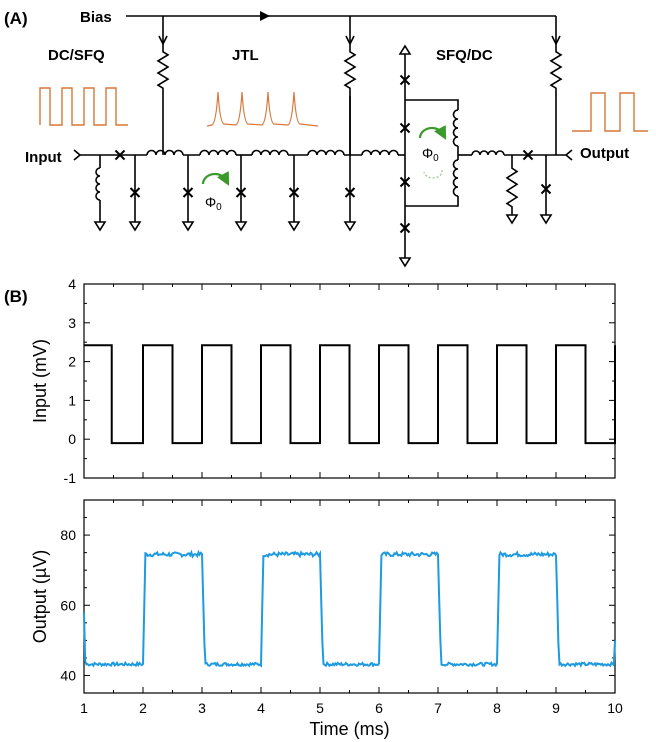 The image size is (656, 742). I want to click on jtl-jj-2-junction-icon, so click(241, 192).